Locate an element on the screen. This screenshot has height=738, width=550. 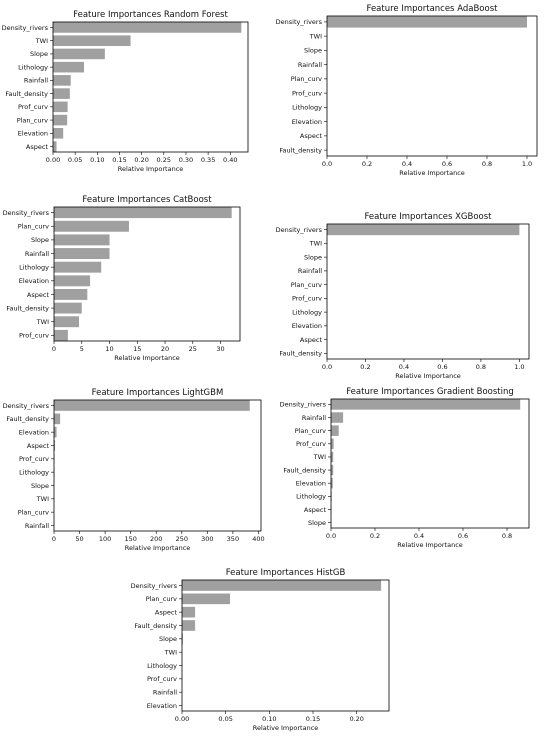
x-tick-label: 200 is located at coordinates (156, 539).